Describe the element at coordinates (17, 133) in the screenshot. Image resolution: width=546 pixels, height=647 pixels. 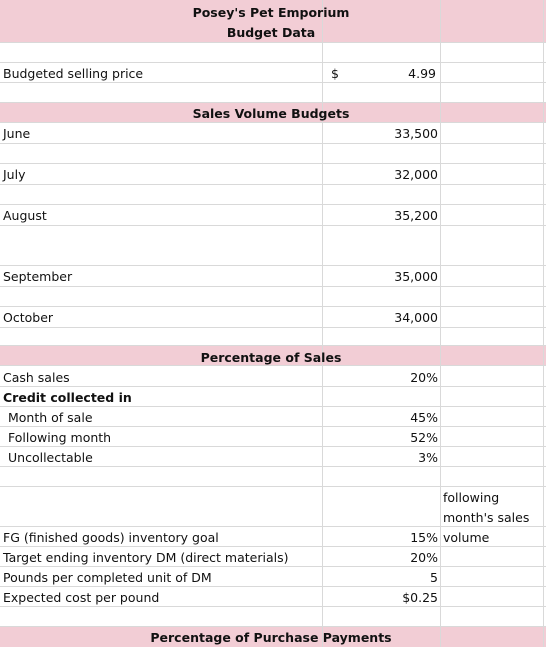
I see `month-label: June` at that location.